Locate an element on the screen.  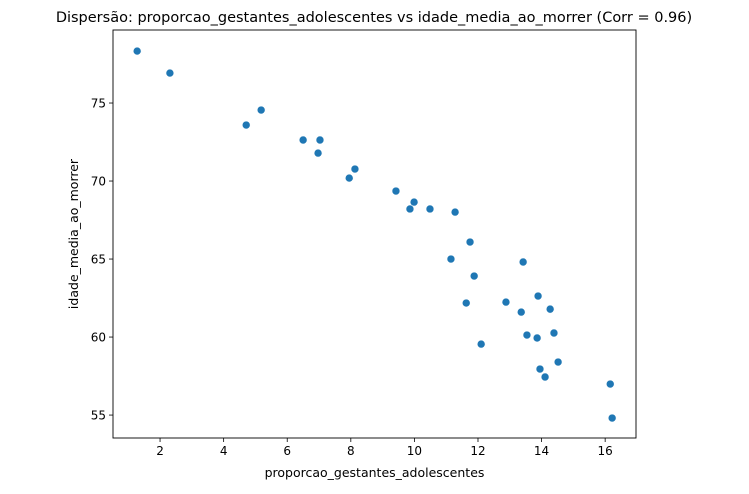
y-tick-label: 55 is located at coordinates (98, 416).